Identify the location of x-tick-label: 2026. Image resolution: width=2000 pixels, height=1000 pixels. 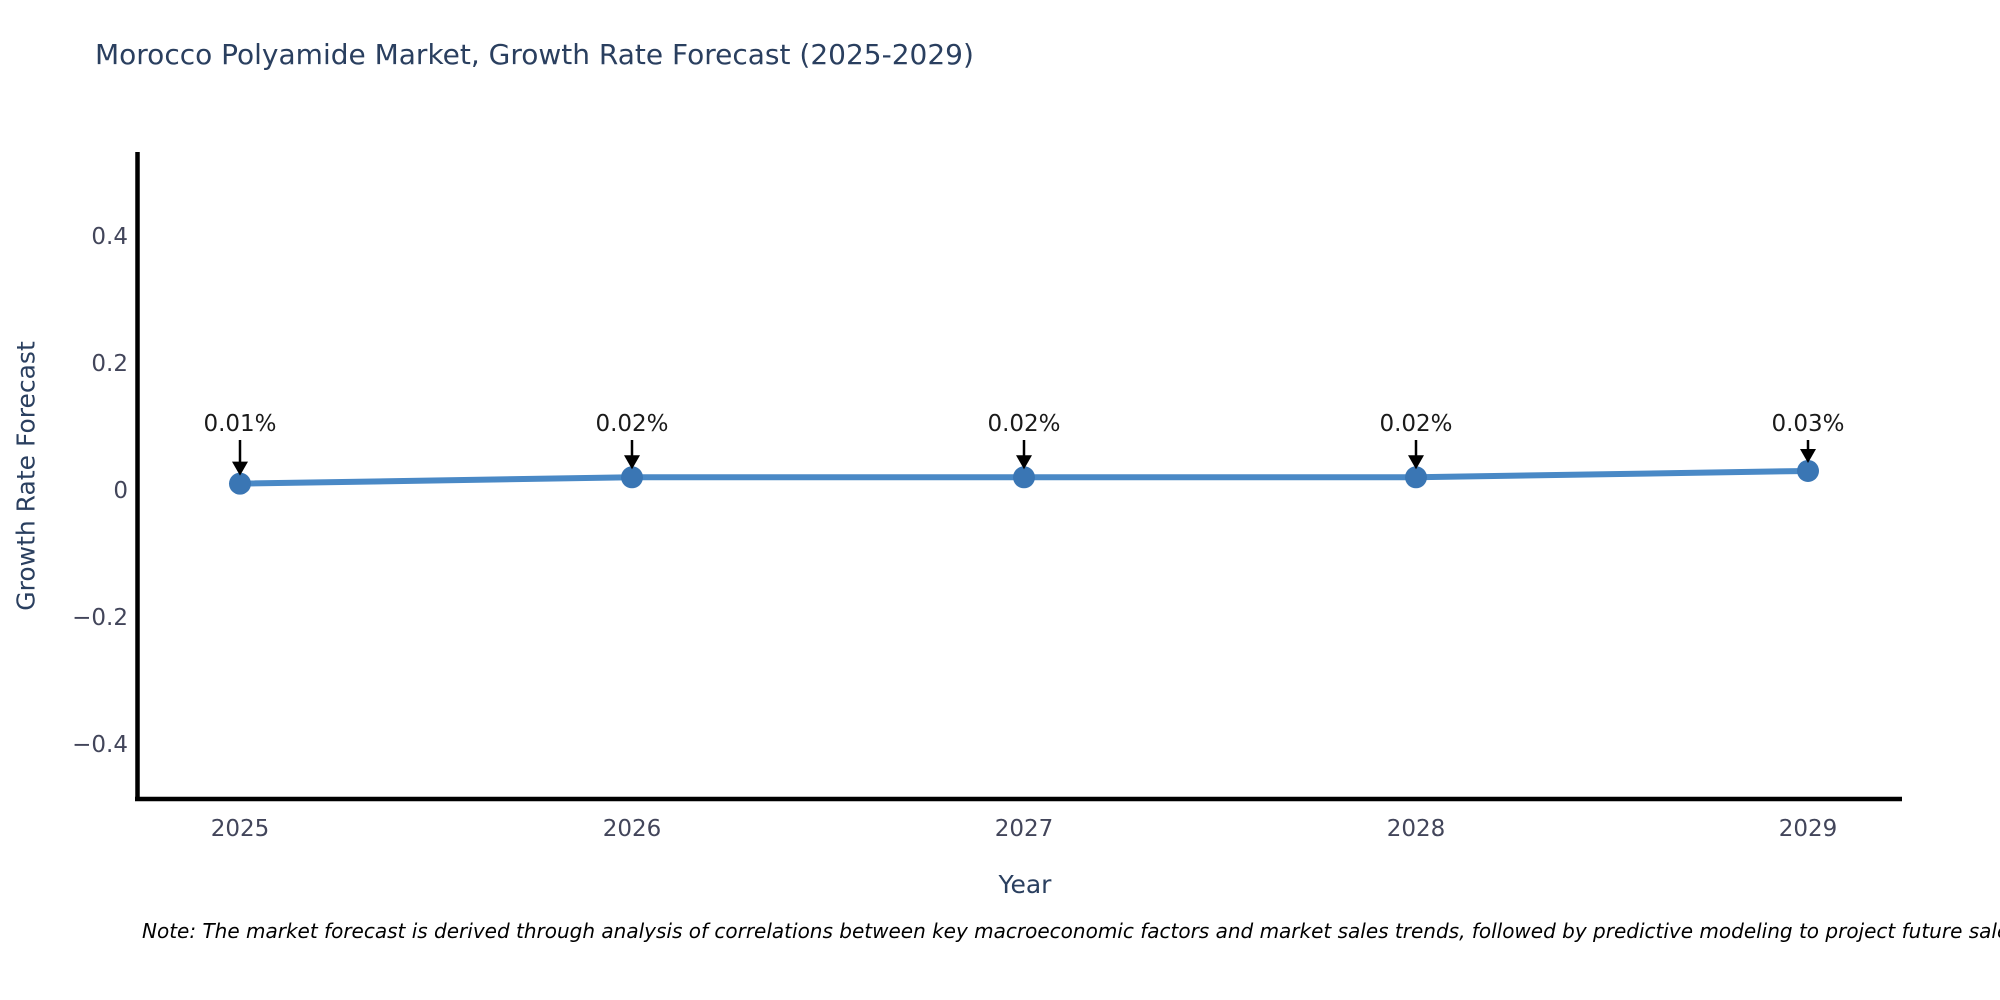
(632, 829).